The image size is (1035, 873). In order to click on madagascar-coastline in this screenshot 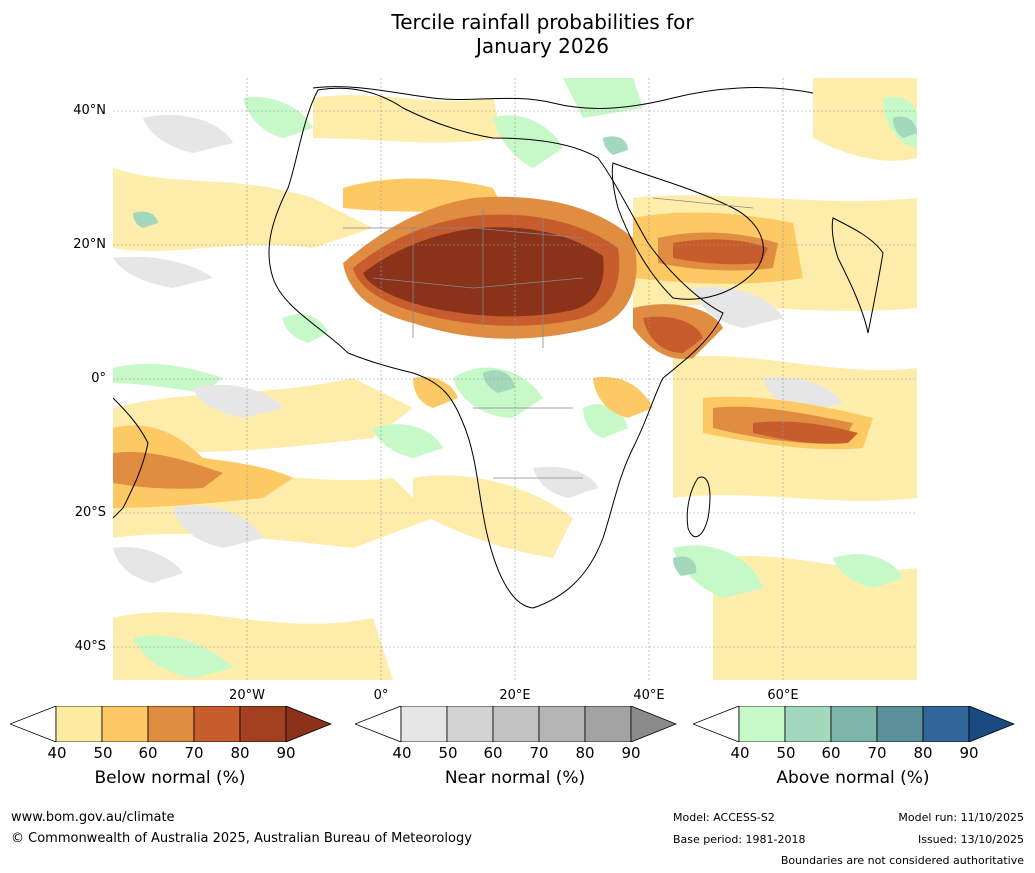, I will do `click(698, 507)`.